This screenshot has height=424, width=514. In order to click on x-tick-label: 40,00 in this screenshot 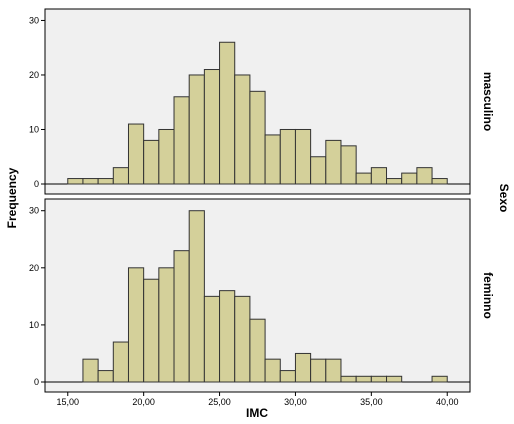, I will do `click(447, 402)`.